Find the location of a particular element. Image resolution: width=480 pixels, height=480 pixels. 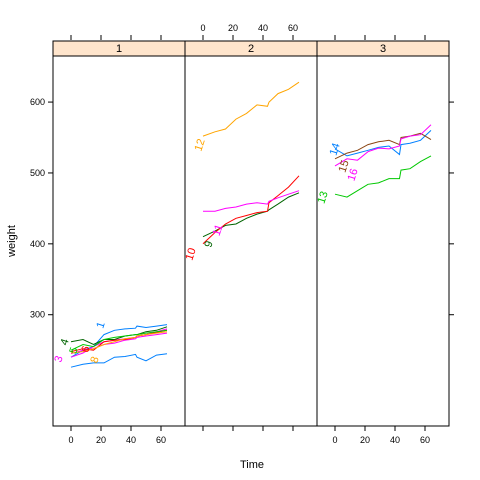

series-label-12: 12 is located at coordinates (200, 144).